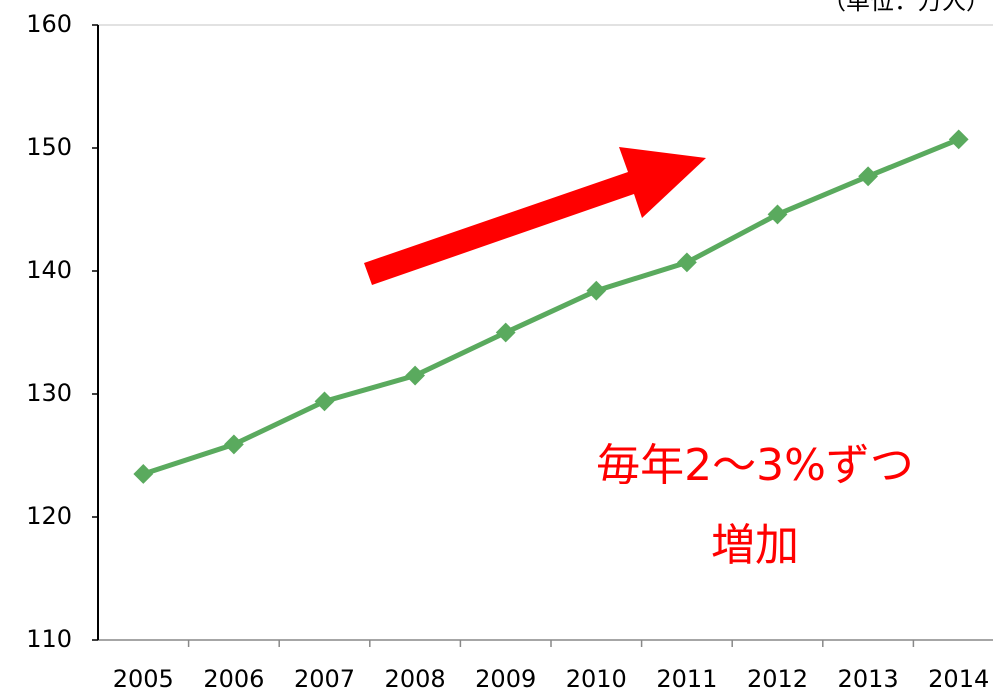 This screenshot has height=695, width=993. What do you see at coordinates (49, 24) in the screenshot?
I see `y-tick-label: 160` at bounding box center [49, 24].